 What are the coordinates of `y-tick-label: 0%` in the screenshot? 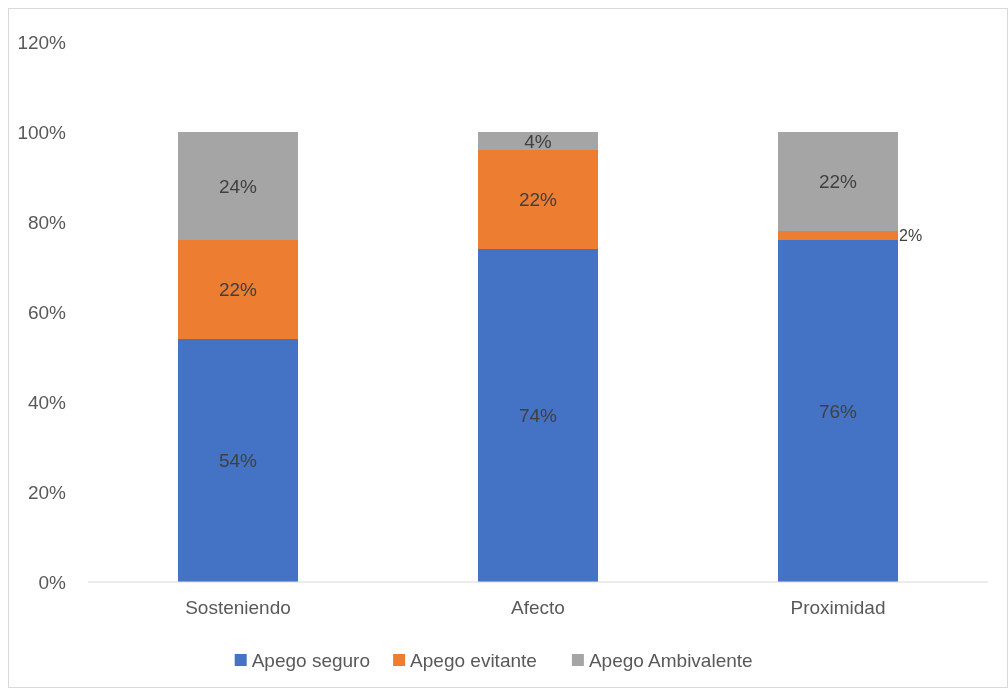 It's located at (52, 582).